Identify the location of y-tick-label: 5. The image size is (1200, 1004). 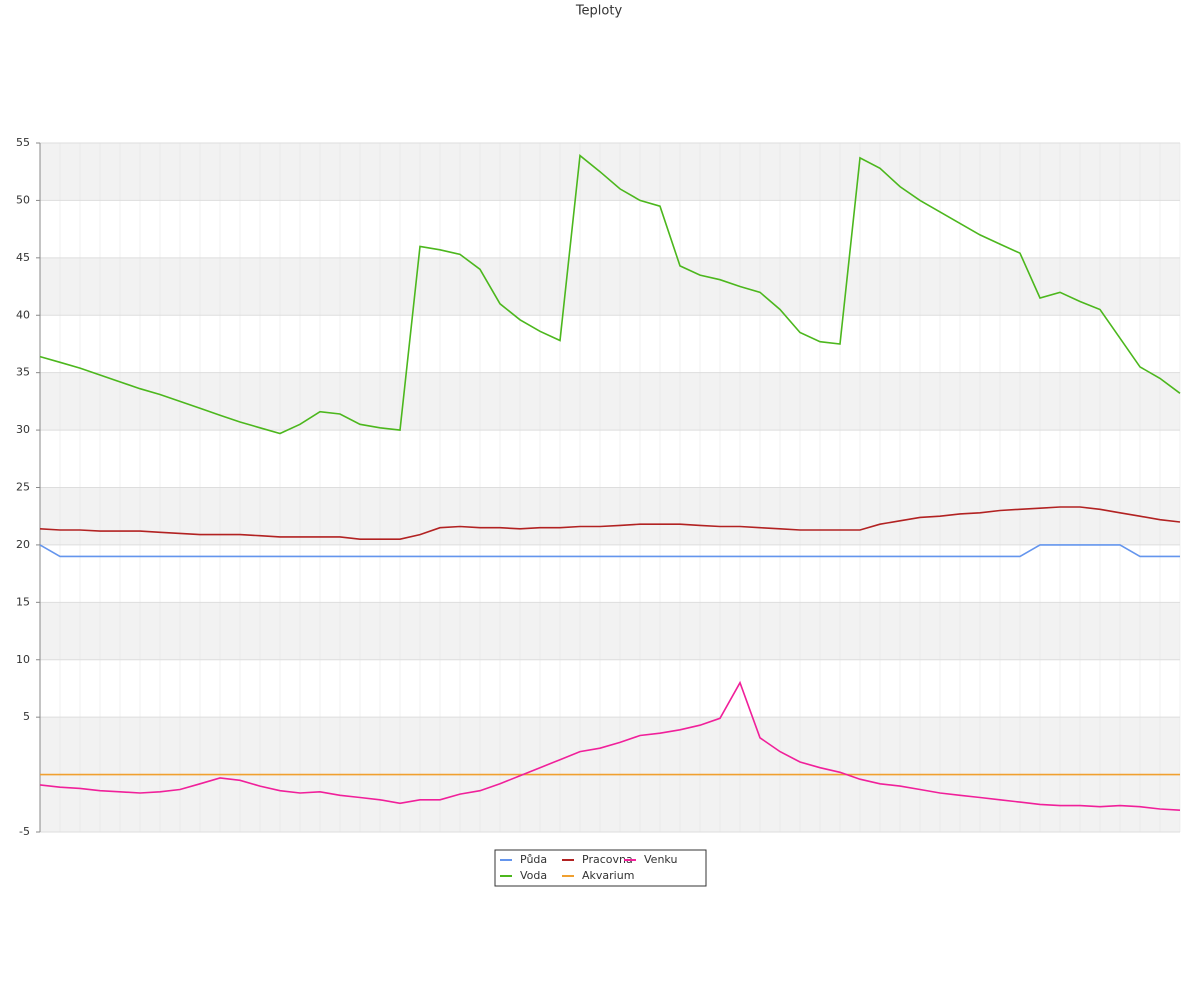
(26, 716).